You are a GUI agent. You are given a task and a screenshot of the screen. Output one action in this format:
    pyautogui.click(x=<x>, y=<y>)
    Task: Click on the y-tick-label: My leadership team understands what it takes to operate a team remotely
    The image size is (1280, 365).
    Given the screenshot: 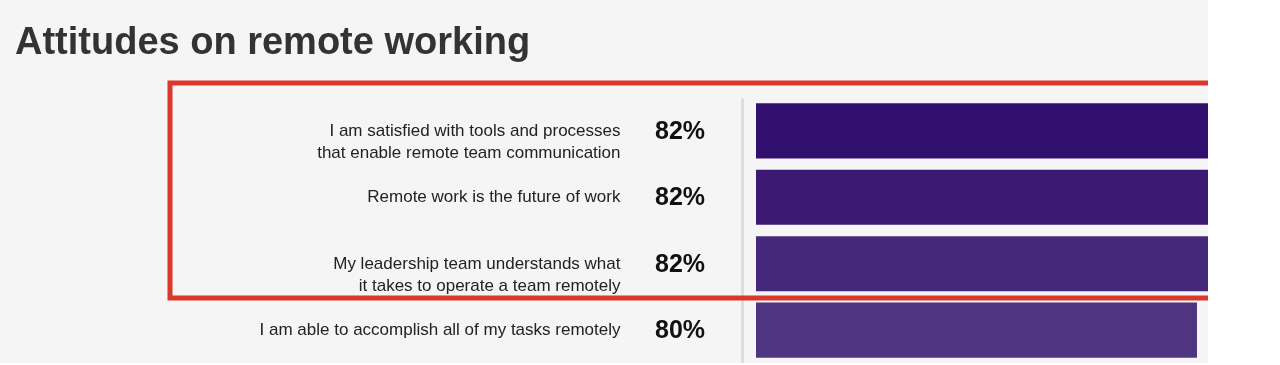 What is the action you would take?
    pyautogui.click(x=477, y=274)
    